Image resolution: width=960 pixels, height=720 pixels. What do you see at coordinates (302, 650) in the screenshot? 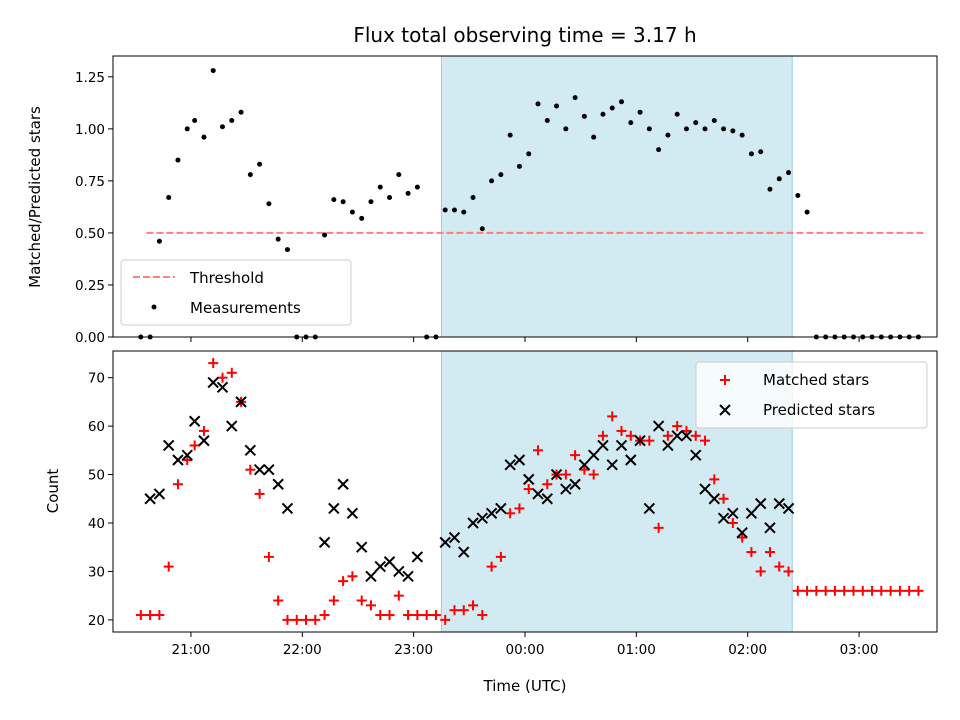
I see `x-tick-label: 22:00` at bounding box center [302, 650].